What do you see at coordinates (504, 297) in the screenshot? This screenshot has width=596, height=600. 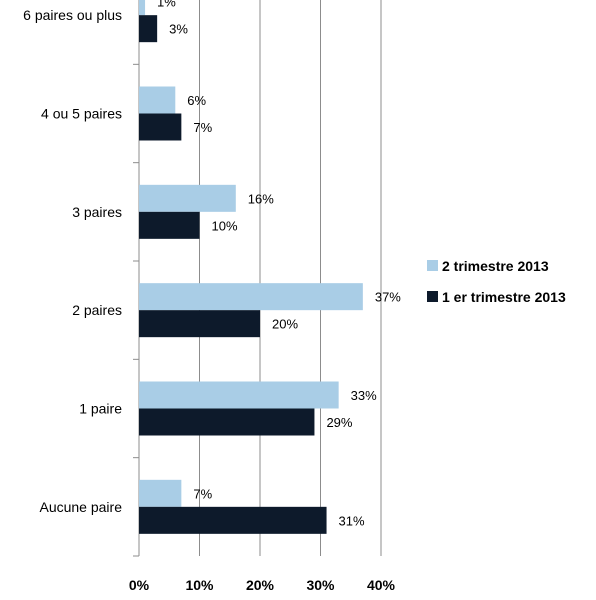 I see `legend-label: 1 er trimestre 2013` at bounding box center [504, 297].